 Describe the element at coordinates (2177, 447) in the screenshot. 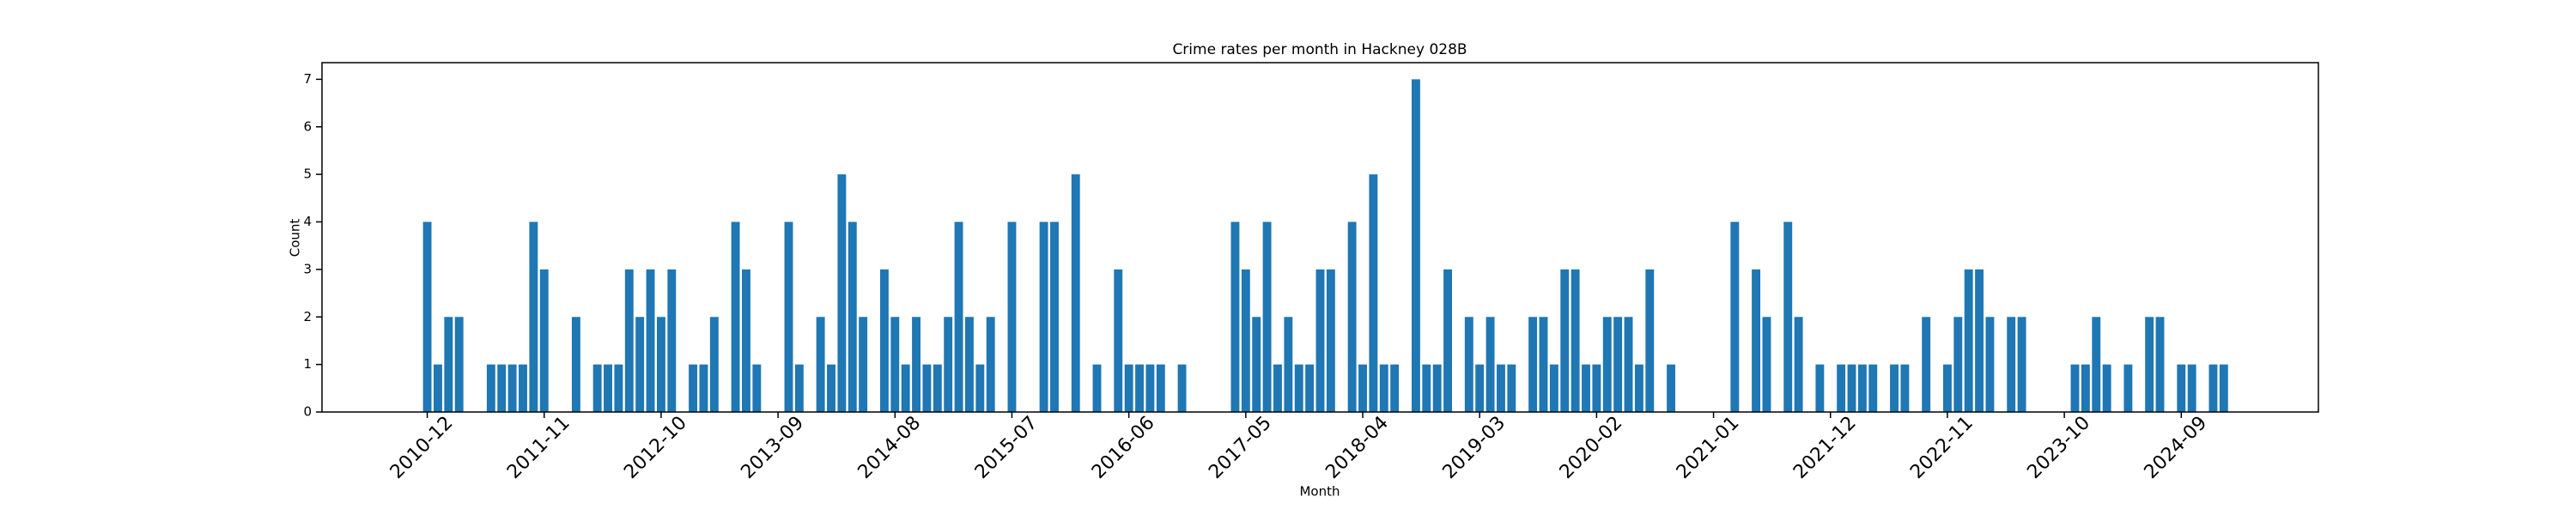

I see `x-tick-label: 2024-09` at that location.